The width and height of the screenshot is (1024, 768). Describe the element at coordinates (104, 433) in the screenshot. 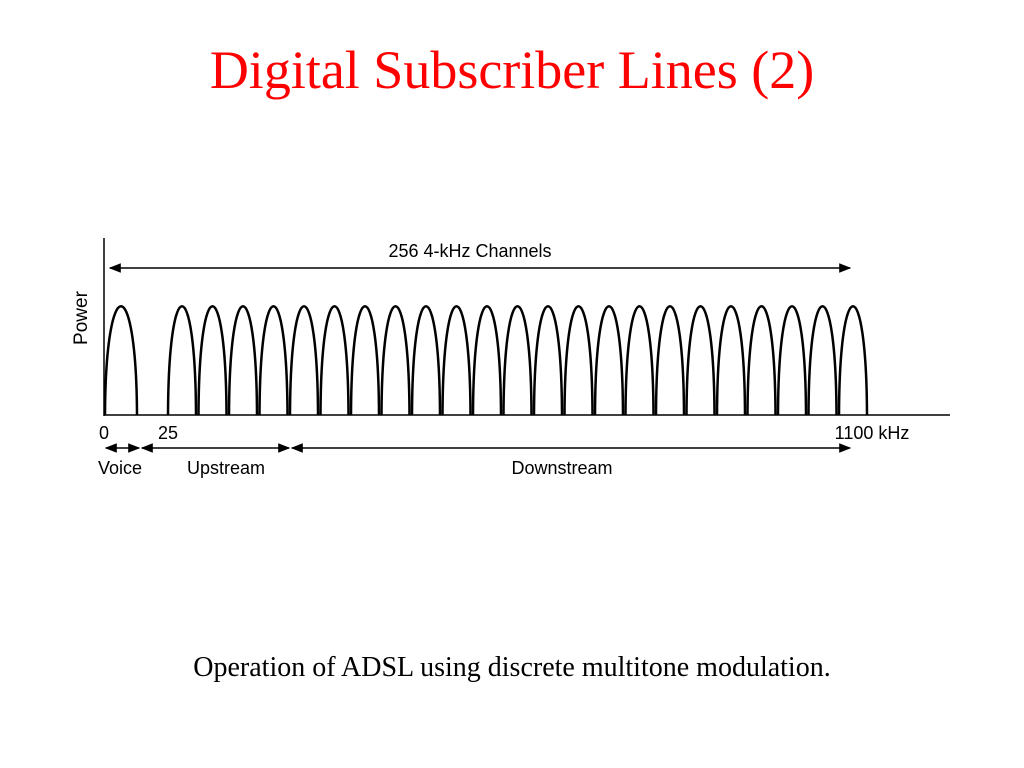

I see `tick-label-0: 0` at that location.